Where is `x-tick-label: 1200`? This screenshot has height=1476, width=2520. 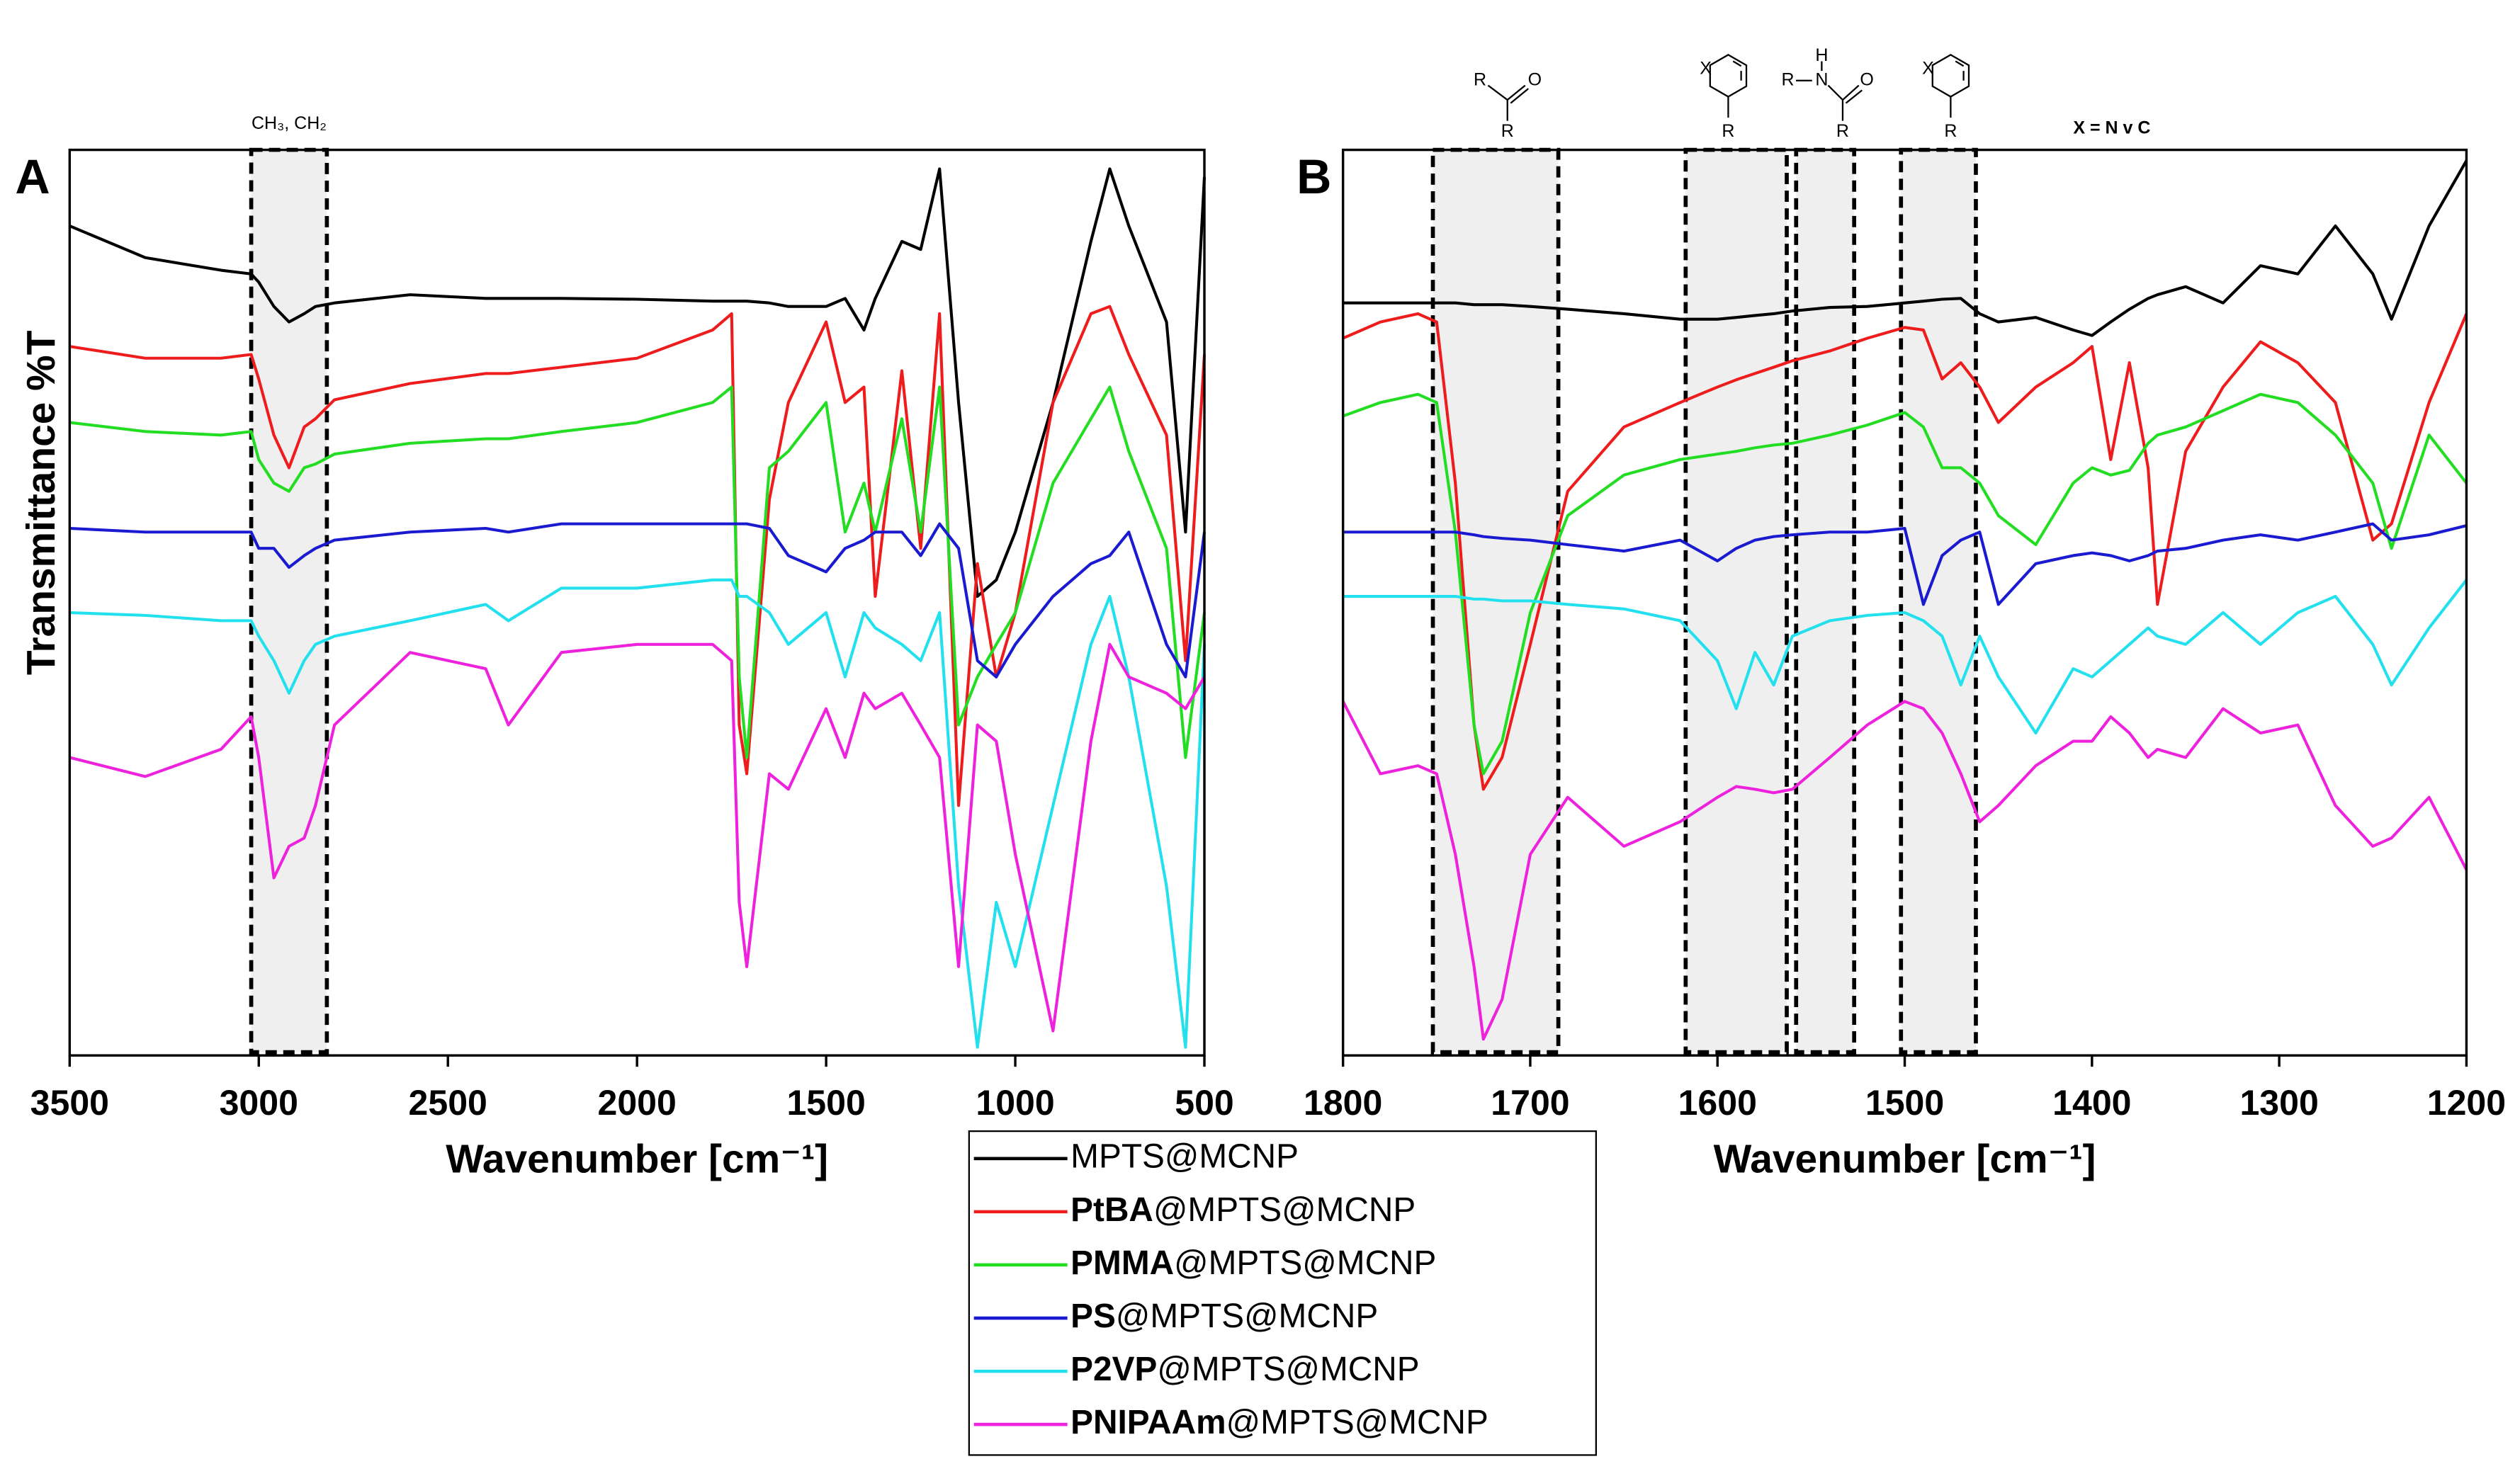 x-tick-label: 1200 is located at coordinates (2466, 1103).